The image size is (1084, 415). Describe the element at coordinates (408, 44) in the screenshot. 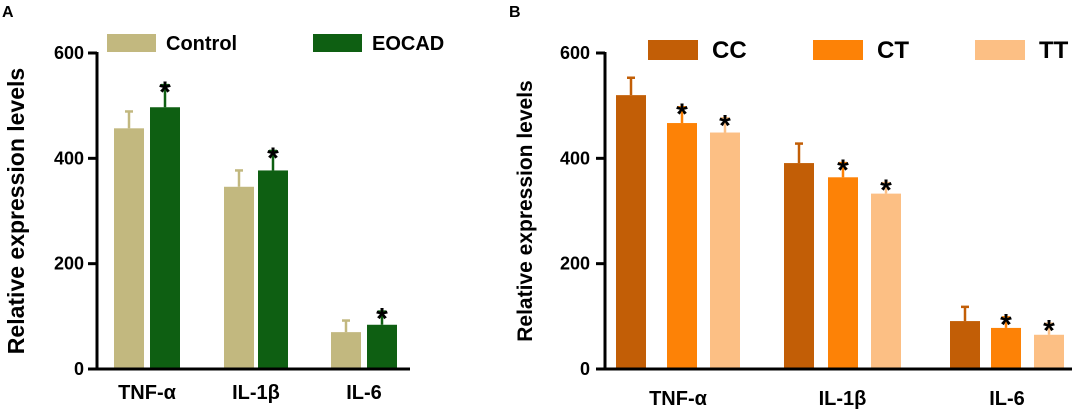

I see `legend-label-eocad: EOCAD` at that location.